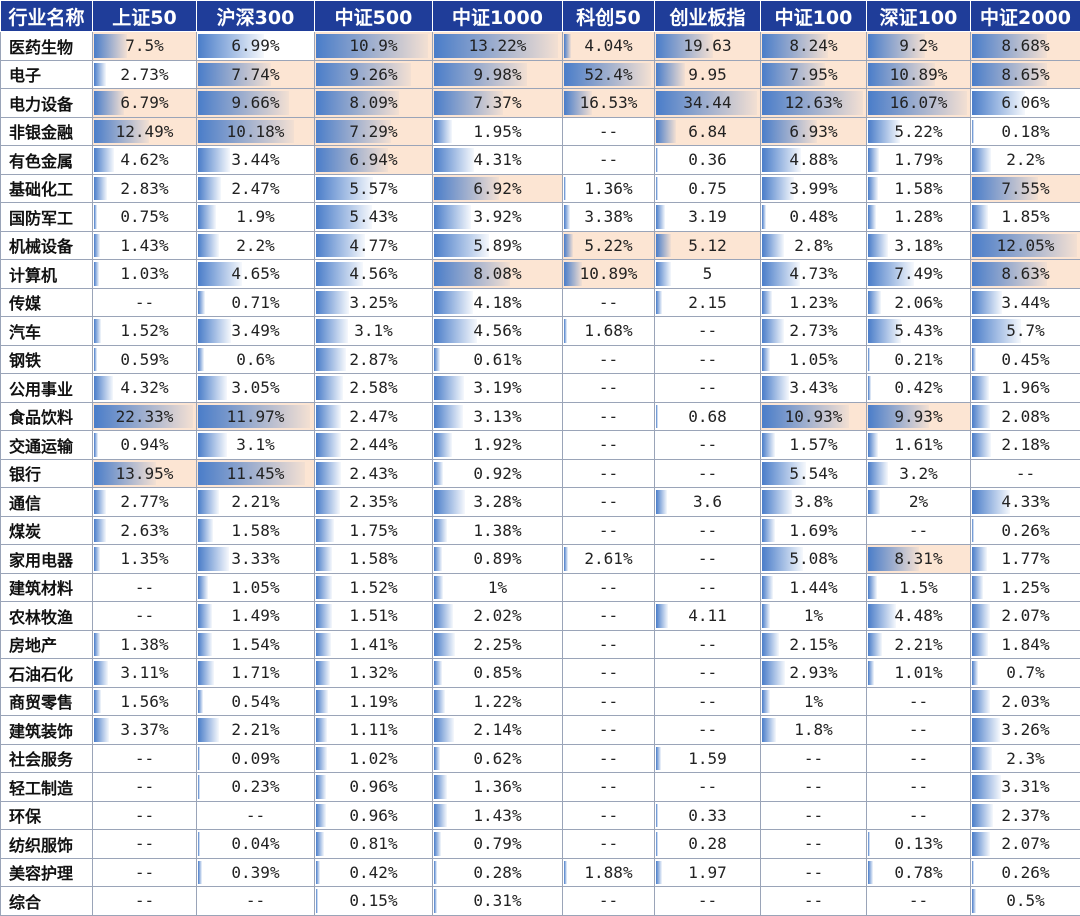  Describe the element at coordinates (47, 673) in the screenshot. I see `industry-name-cell: 石油石化` at that location.